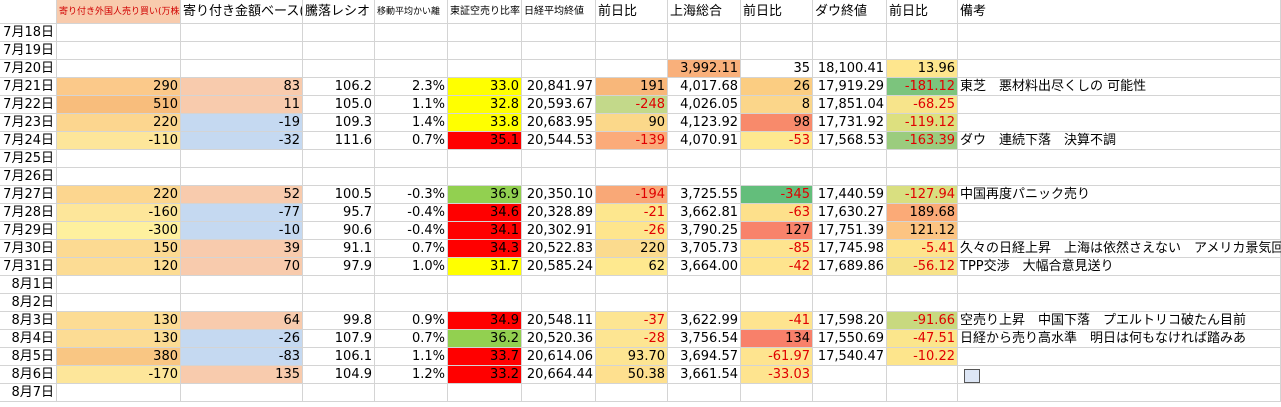 The image size is (1281, 407). Describe the element at coordinates (411, 213) in the screenshot. I see `cell: -0.4%` at that location.